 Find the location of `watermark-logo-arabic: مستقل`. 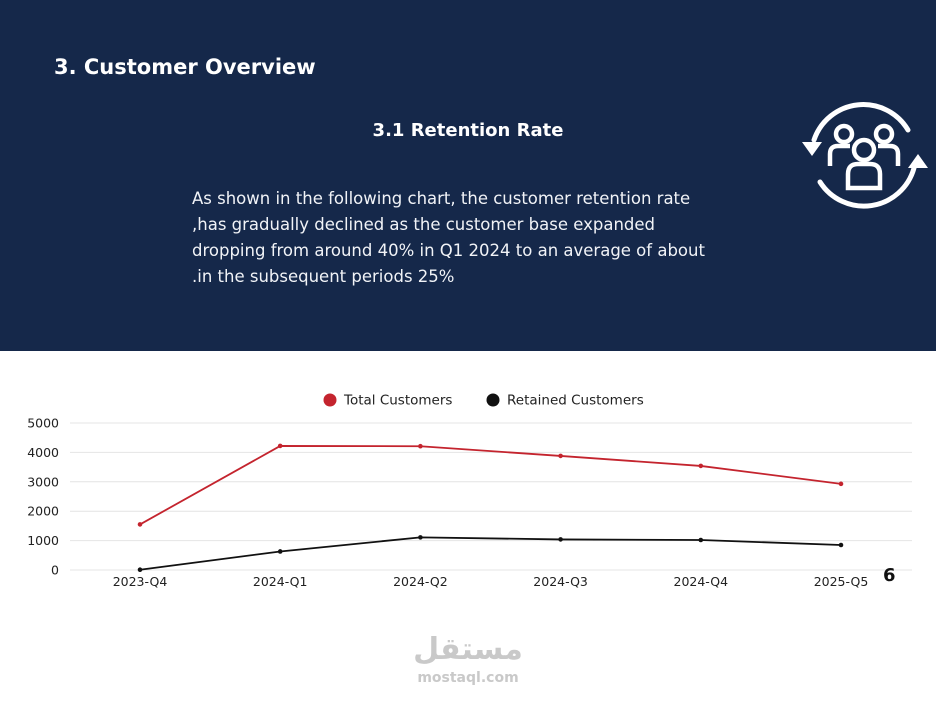

watermark-logo-arabic: مستقل is located at coordinates (468, 649).